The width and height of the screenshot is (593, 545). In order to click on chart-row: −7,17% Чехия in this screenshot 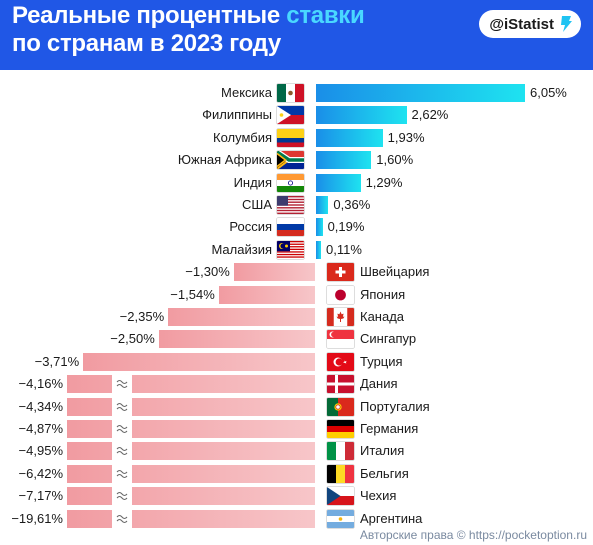, I will do `click(296, 496)`.